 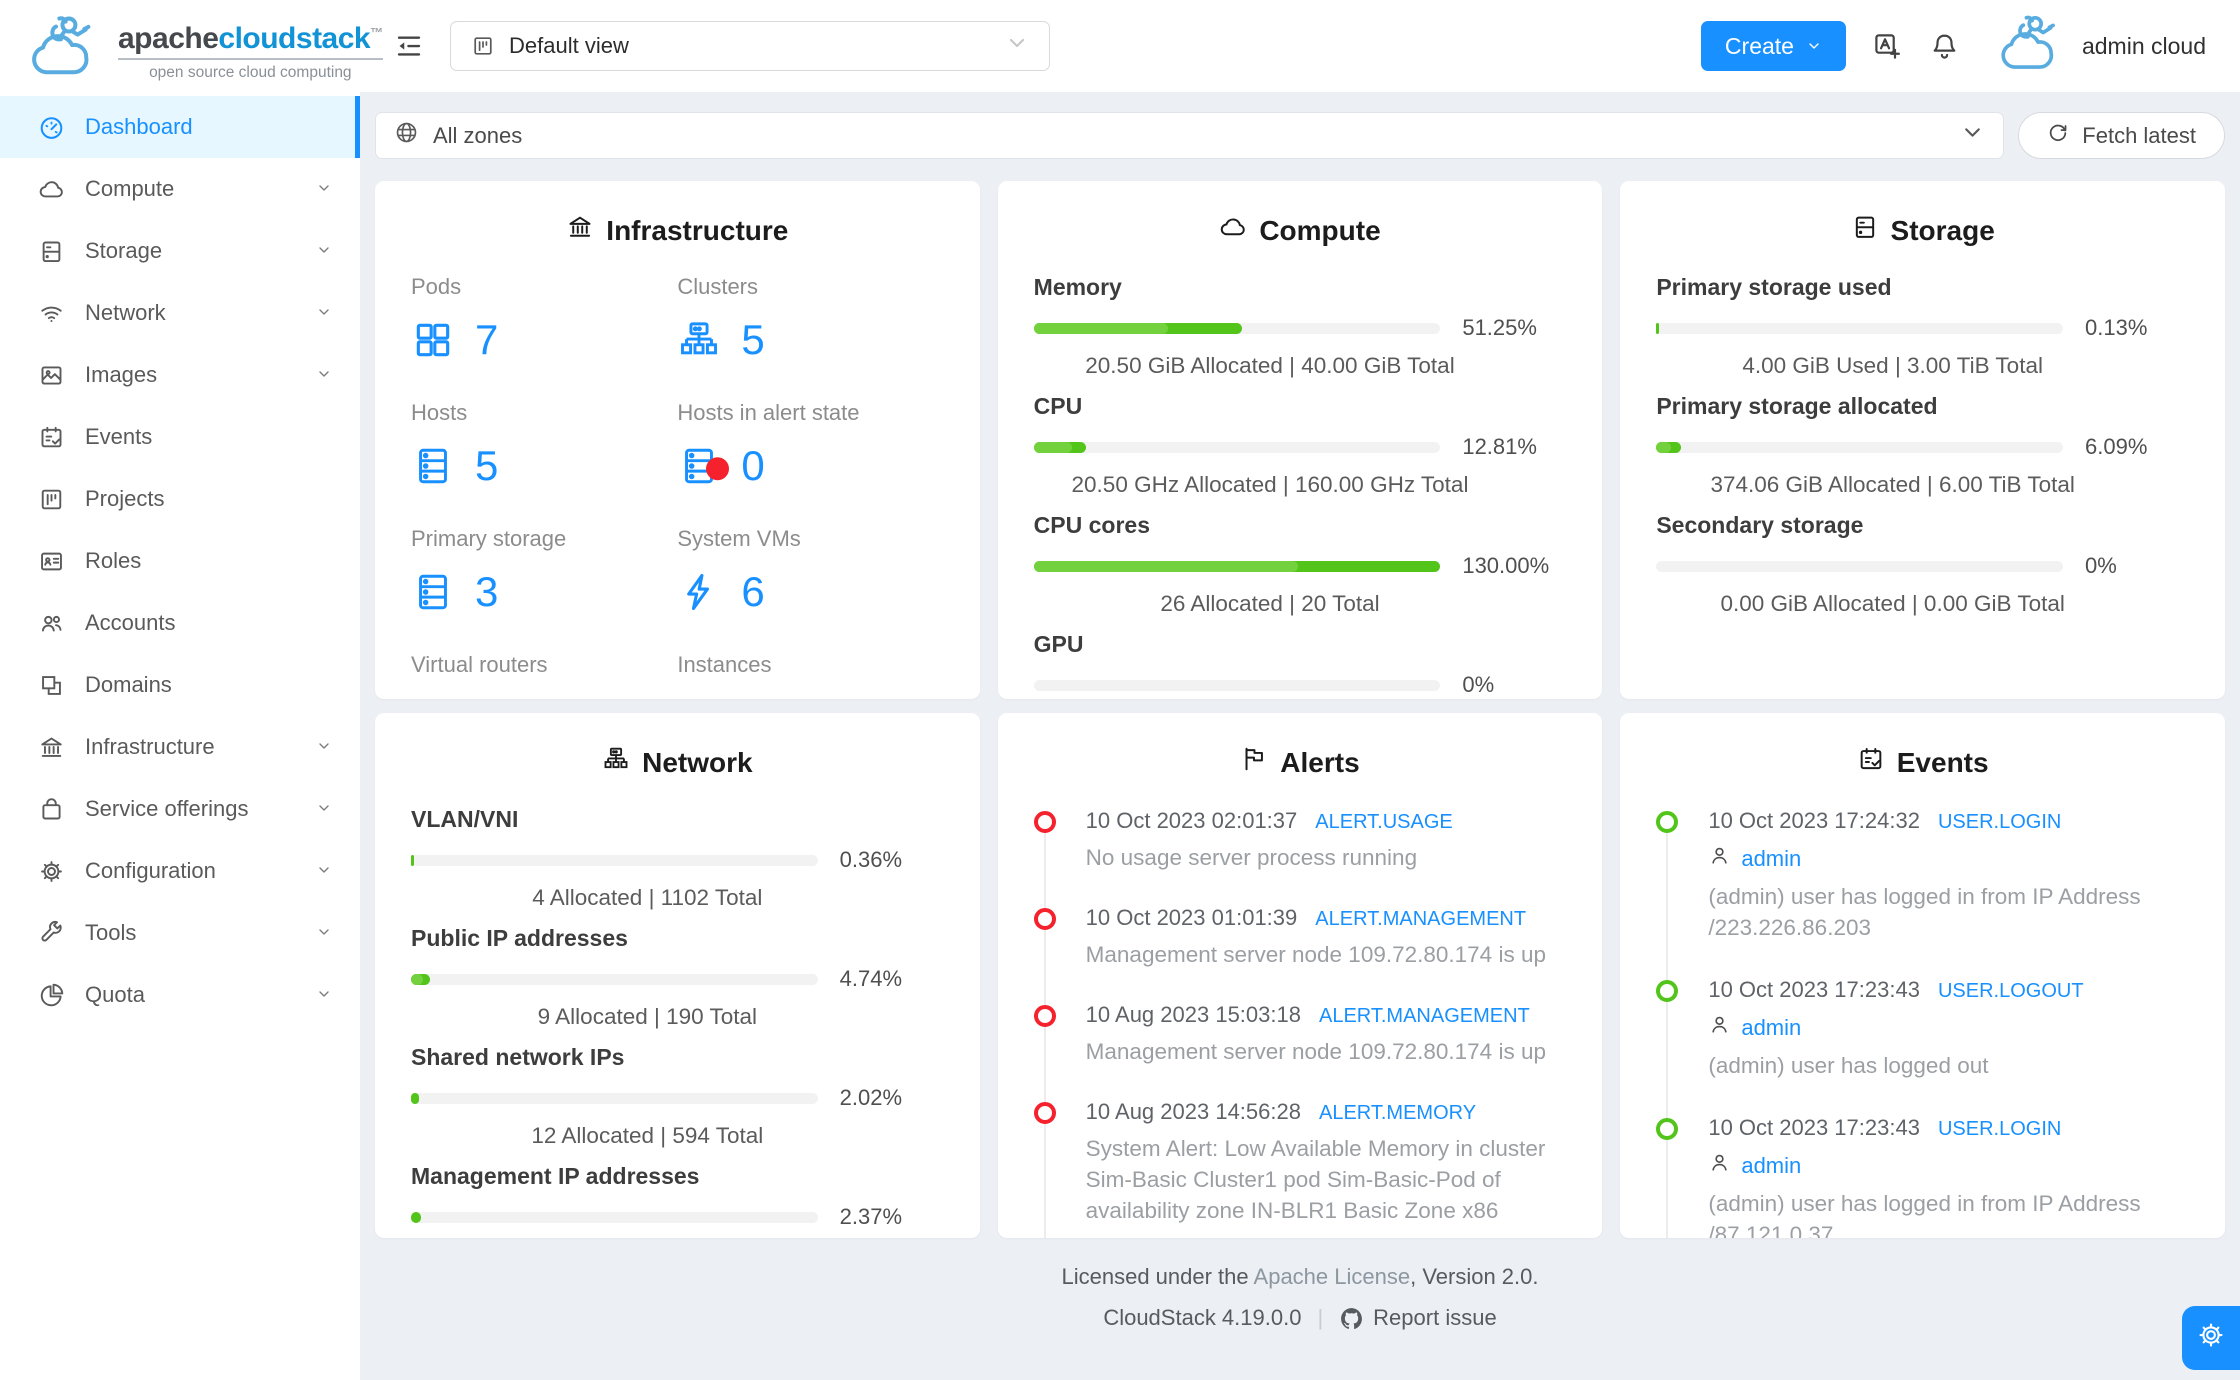 What do you see at coordinates (1202, 1317) in the screenshot?
I see `version-label: CloudStack 4.19.0.0` at bounding box center [1202, 1317].